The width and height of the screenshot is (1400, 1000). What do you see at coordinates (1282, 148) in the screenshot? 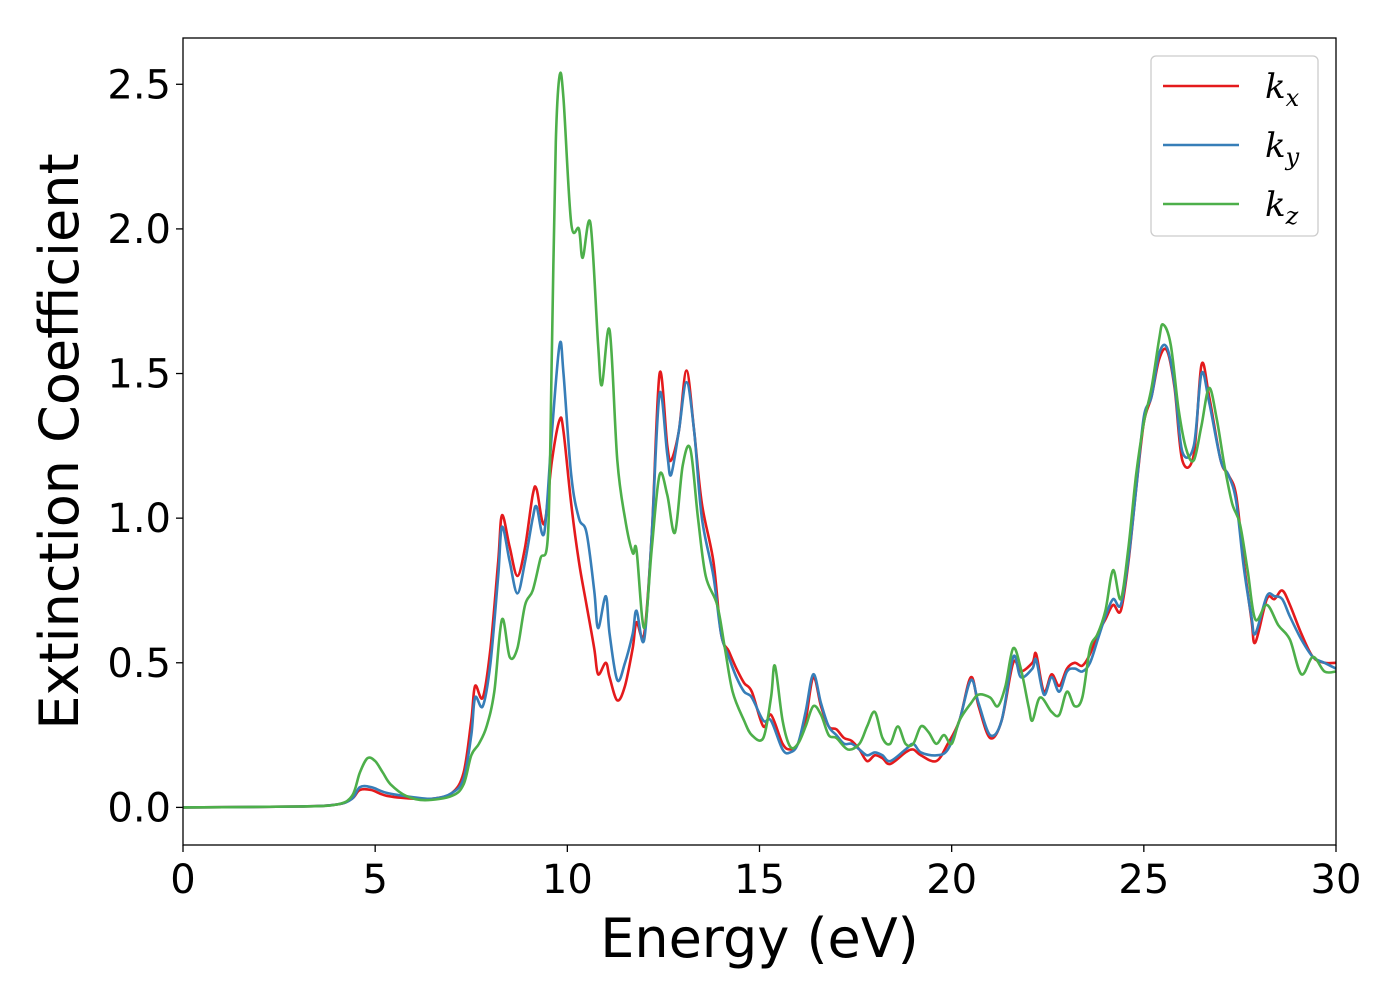
I see `legend-label-ky: ky` at bounding box center [1282, 148].